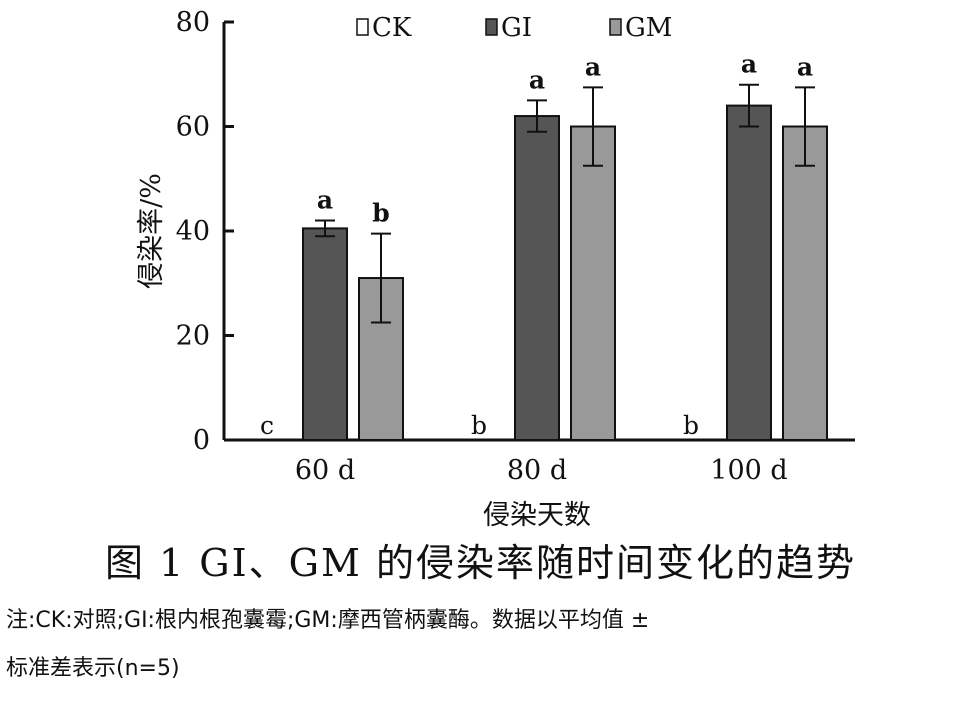  I want to click on legend-label-ck: CK, so click(392, 28).